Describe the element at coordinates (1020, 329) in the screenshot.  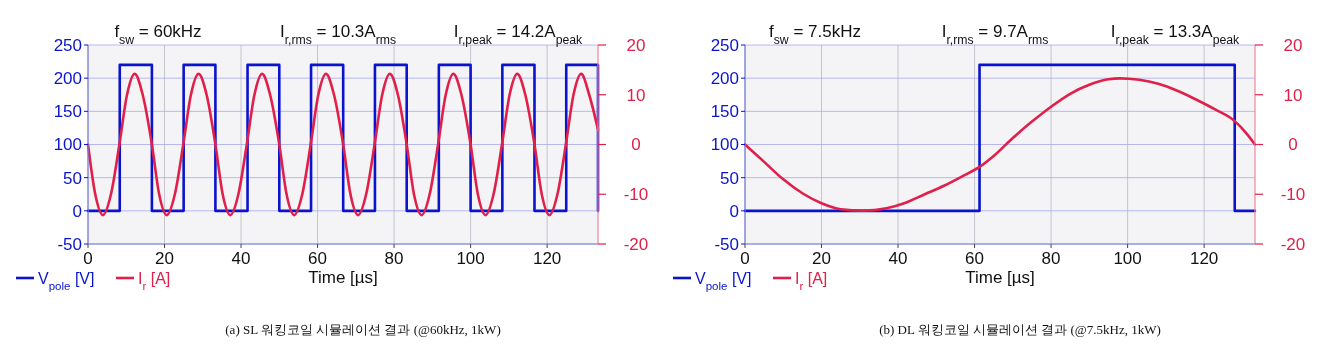
I see `text: (b) DL 워킹코일 시뮬레이션 결과 (@7.5kHz, 1kW)` at that location.